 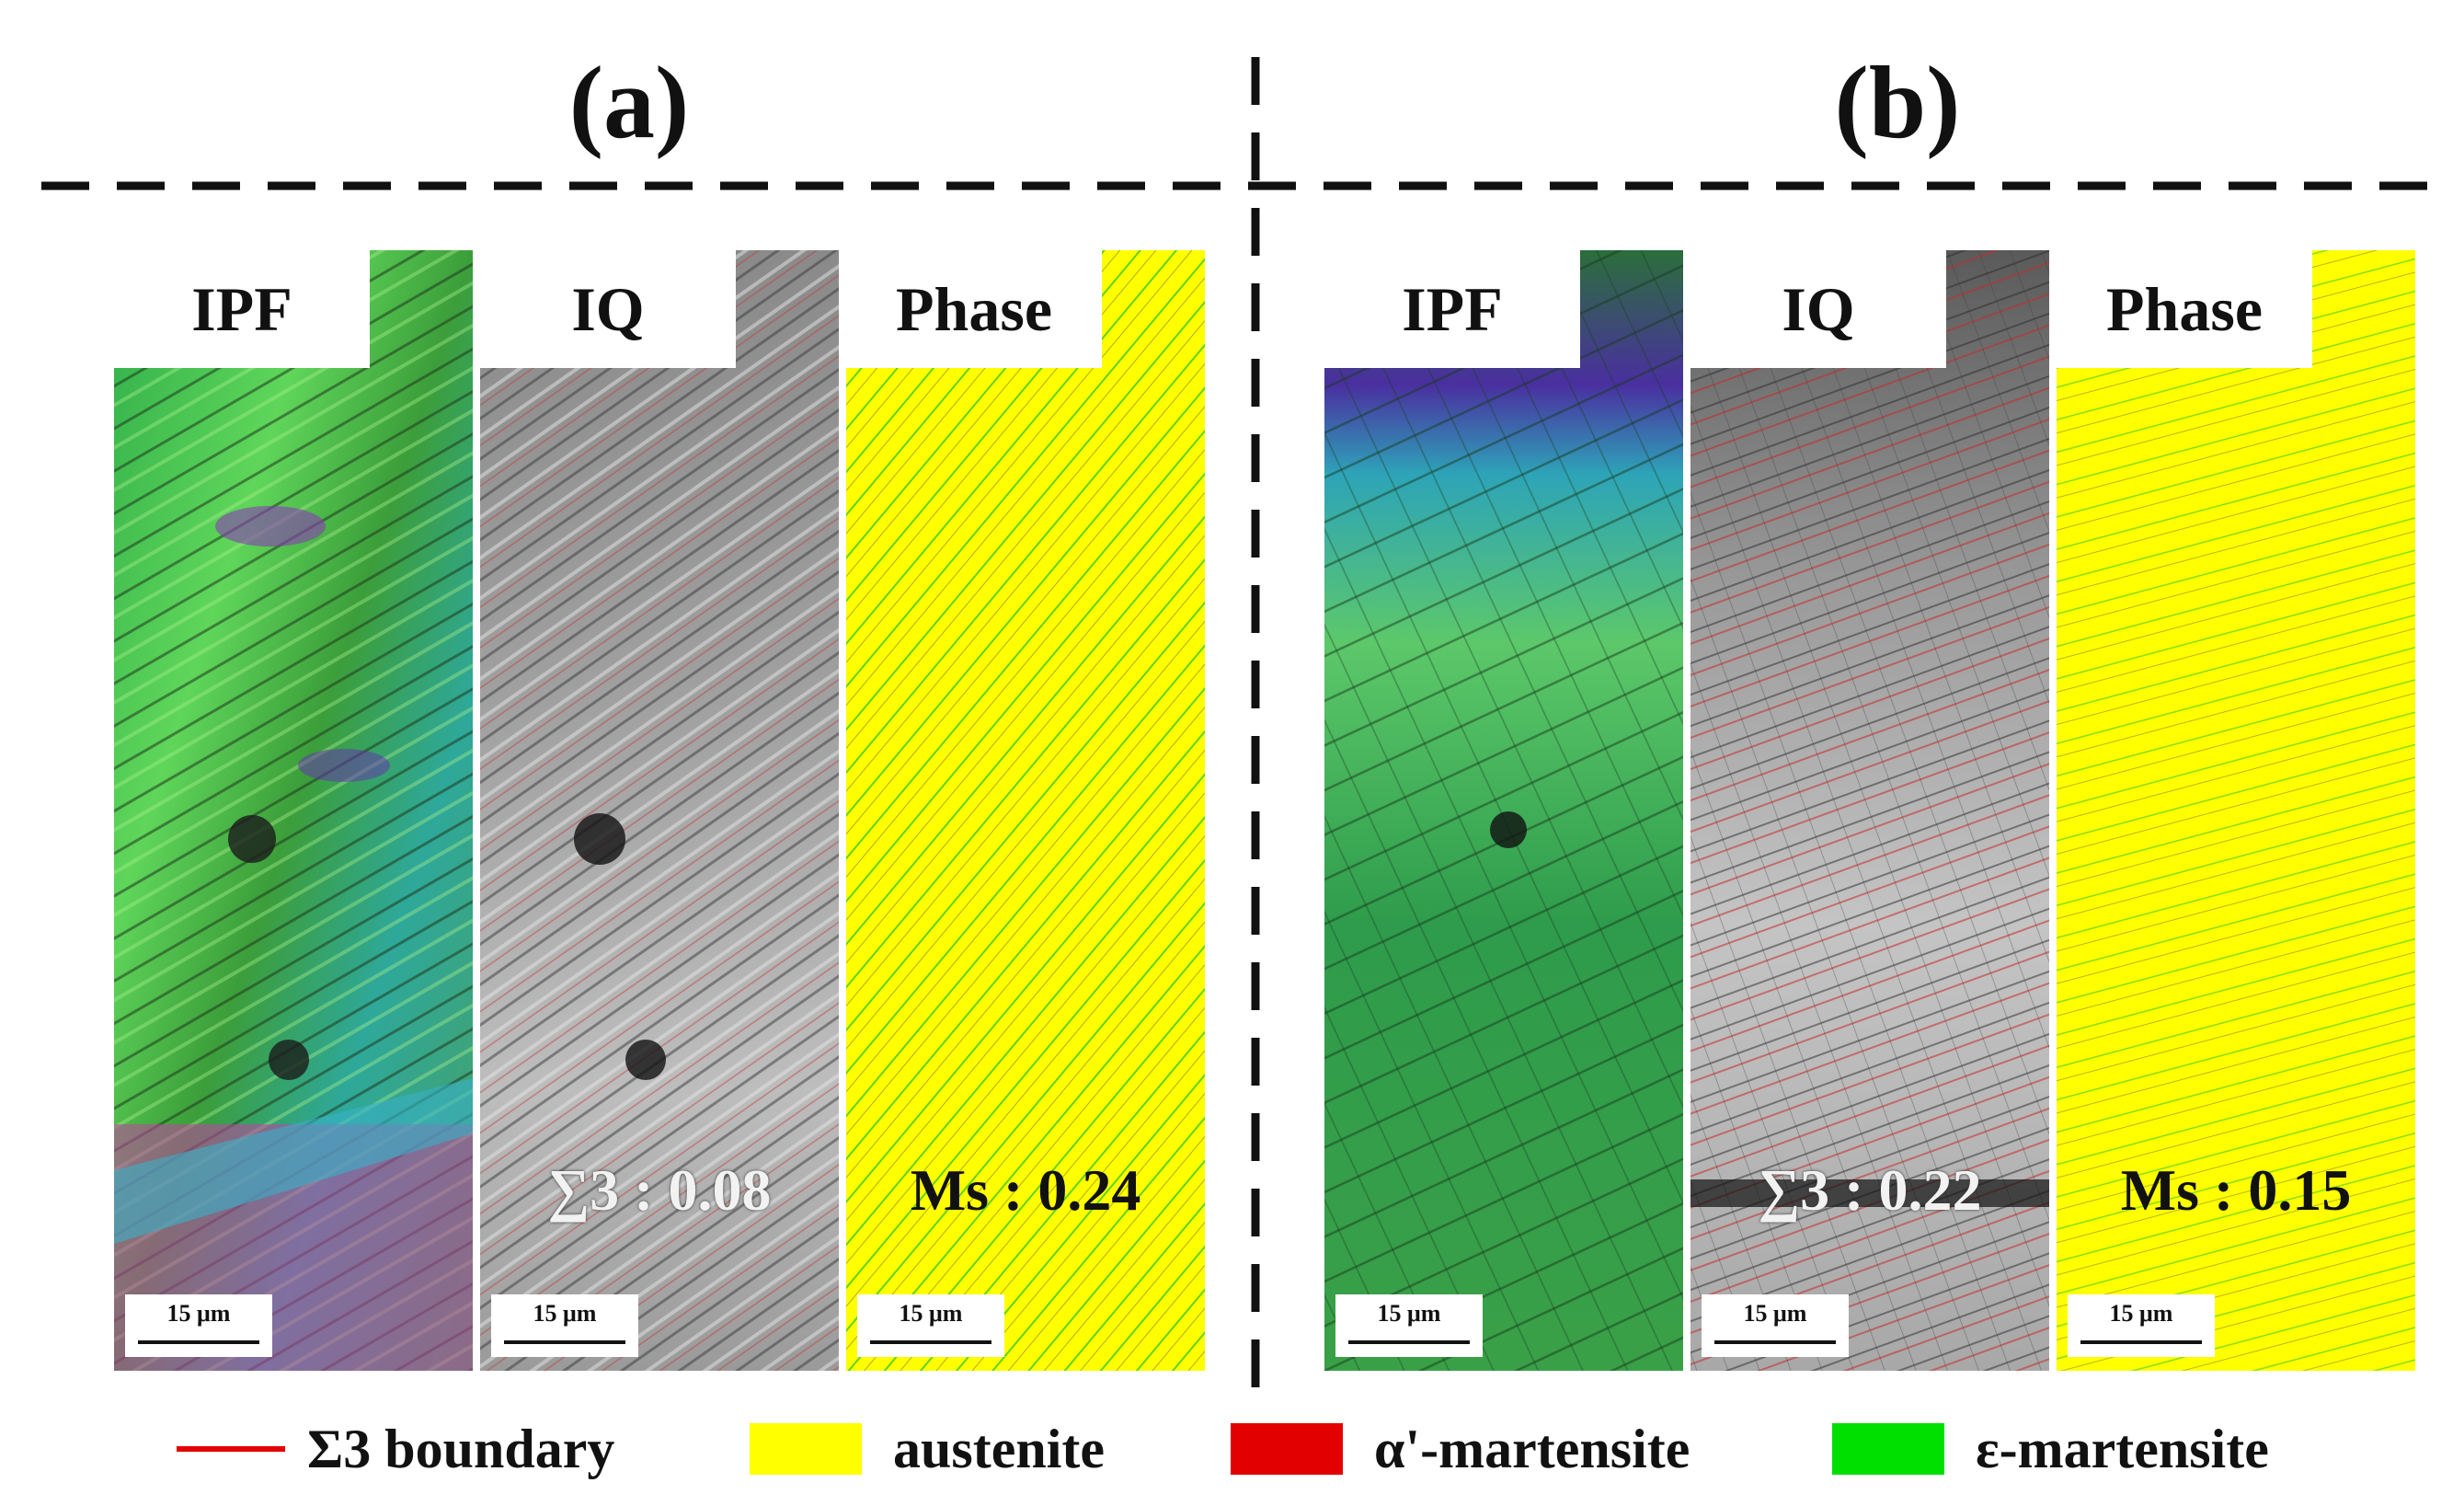 What do you see at coordinates (2236, 1190) in the screenshot?
I see `ms-fraction: Ms : 0.15` at bounding box center [2236, 1190].